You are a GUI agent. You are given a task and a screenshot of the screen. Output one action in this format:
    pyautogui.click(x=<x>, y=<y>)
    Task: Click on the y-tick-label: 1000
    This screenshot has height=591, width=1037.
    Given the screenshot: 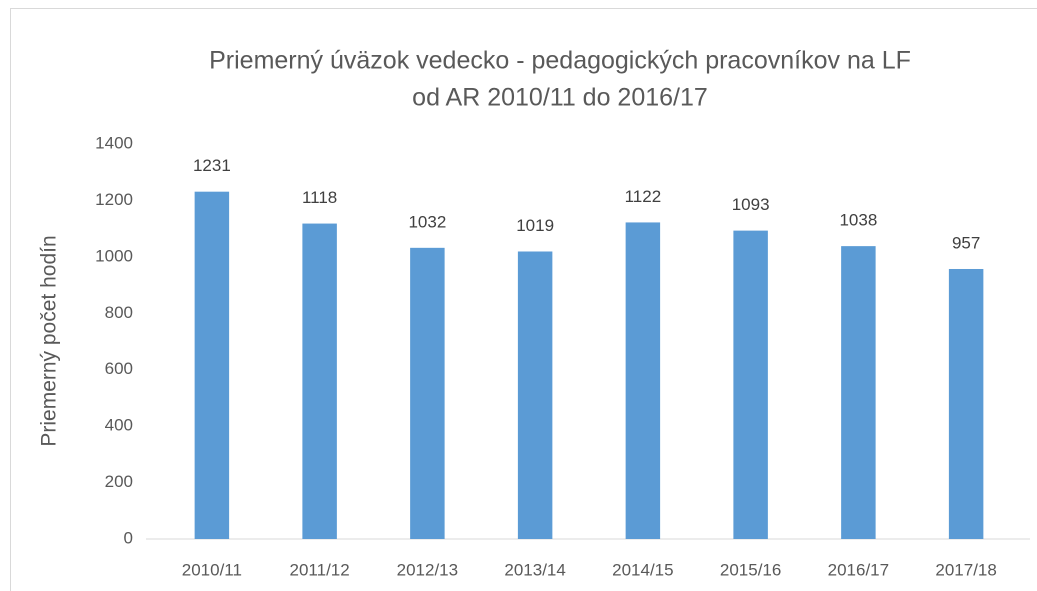 What is the action you would take?
    pyautogui.click(x=114, y=255)
    